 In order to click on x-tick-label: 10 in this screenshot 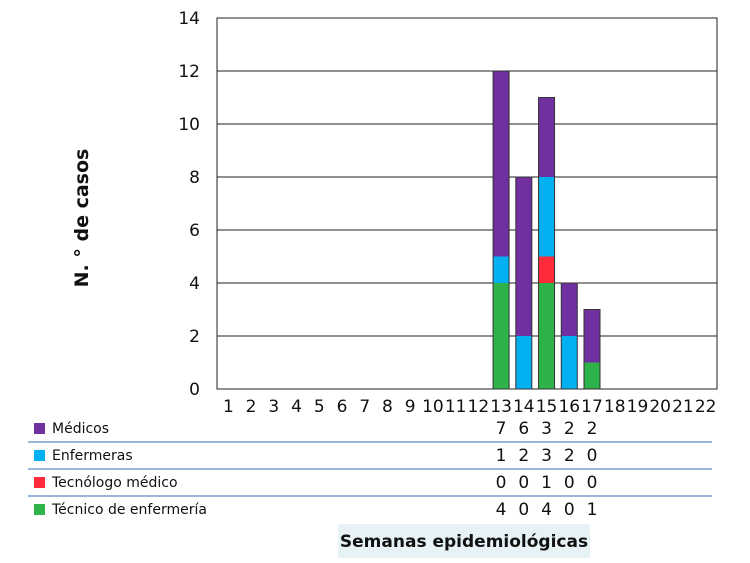, I will do `click(433, 407)`.